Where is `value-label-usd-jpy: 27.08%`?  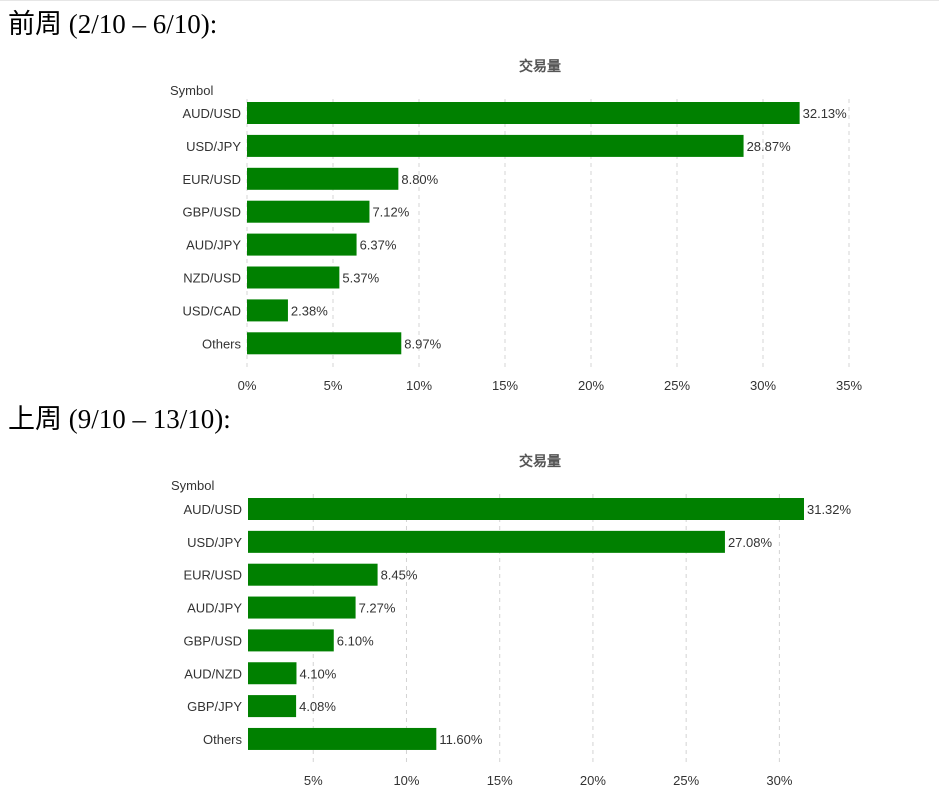
value-label-usd-jpy: 27.08% is located at coordinates (750, 542).